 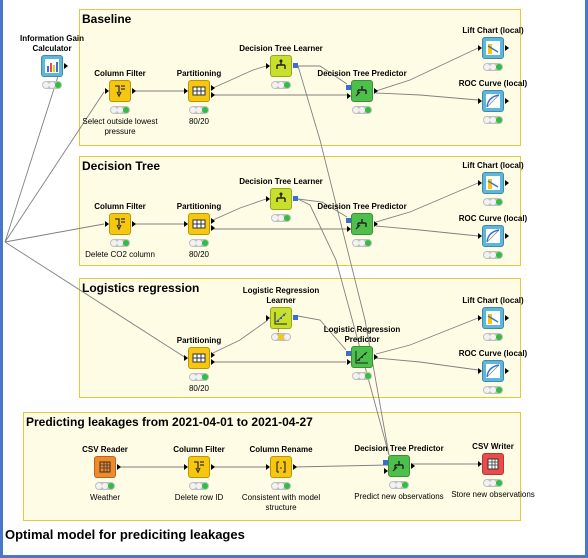 What do you see at coordinates (493, 120) in the screenshot?
I see `node-status-traffic-light` at bounding box center [493, 120].